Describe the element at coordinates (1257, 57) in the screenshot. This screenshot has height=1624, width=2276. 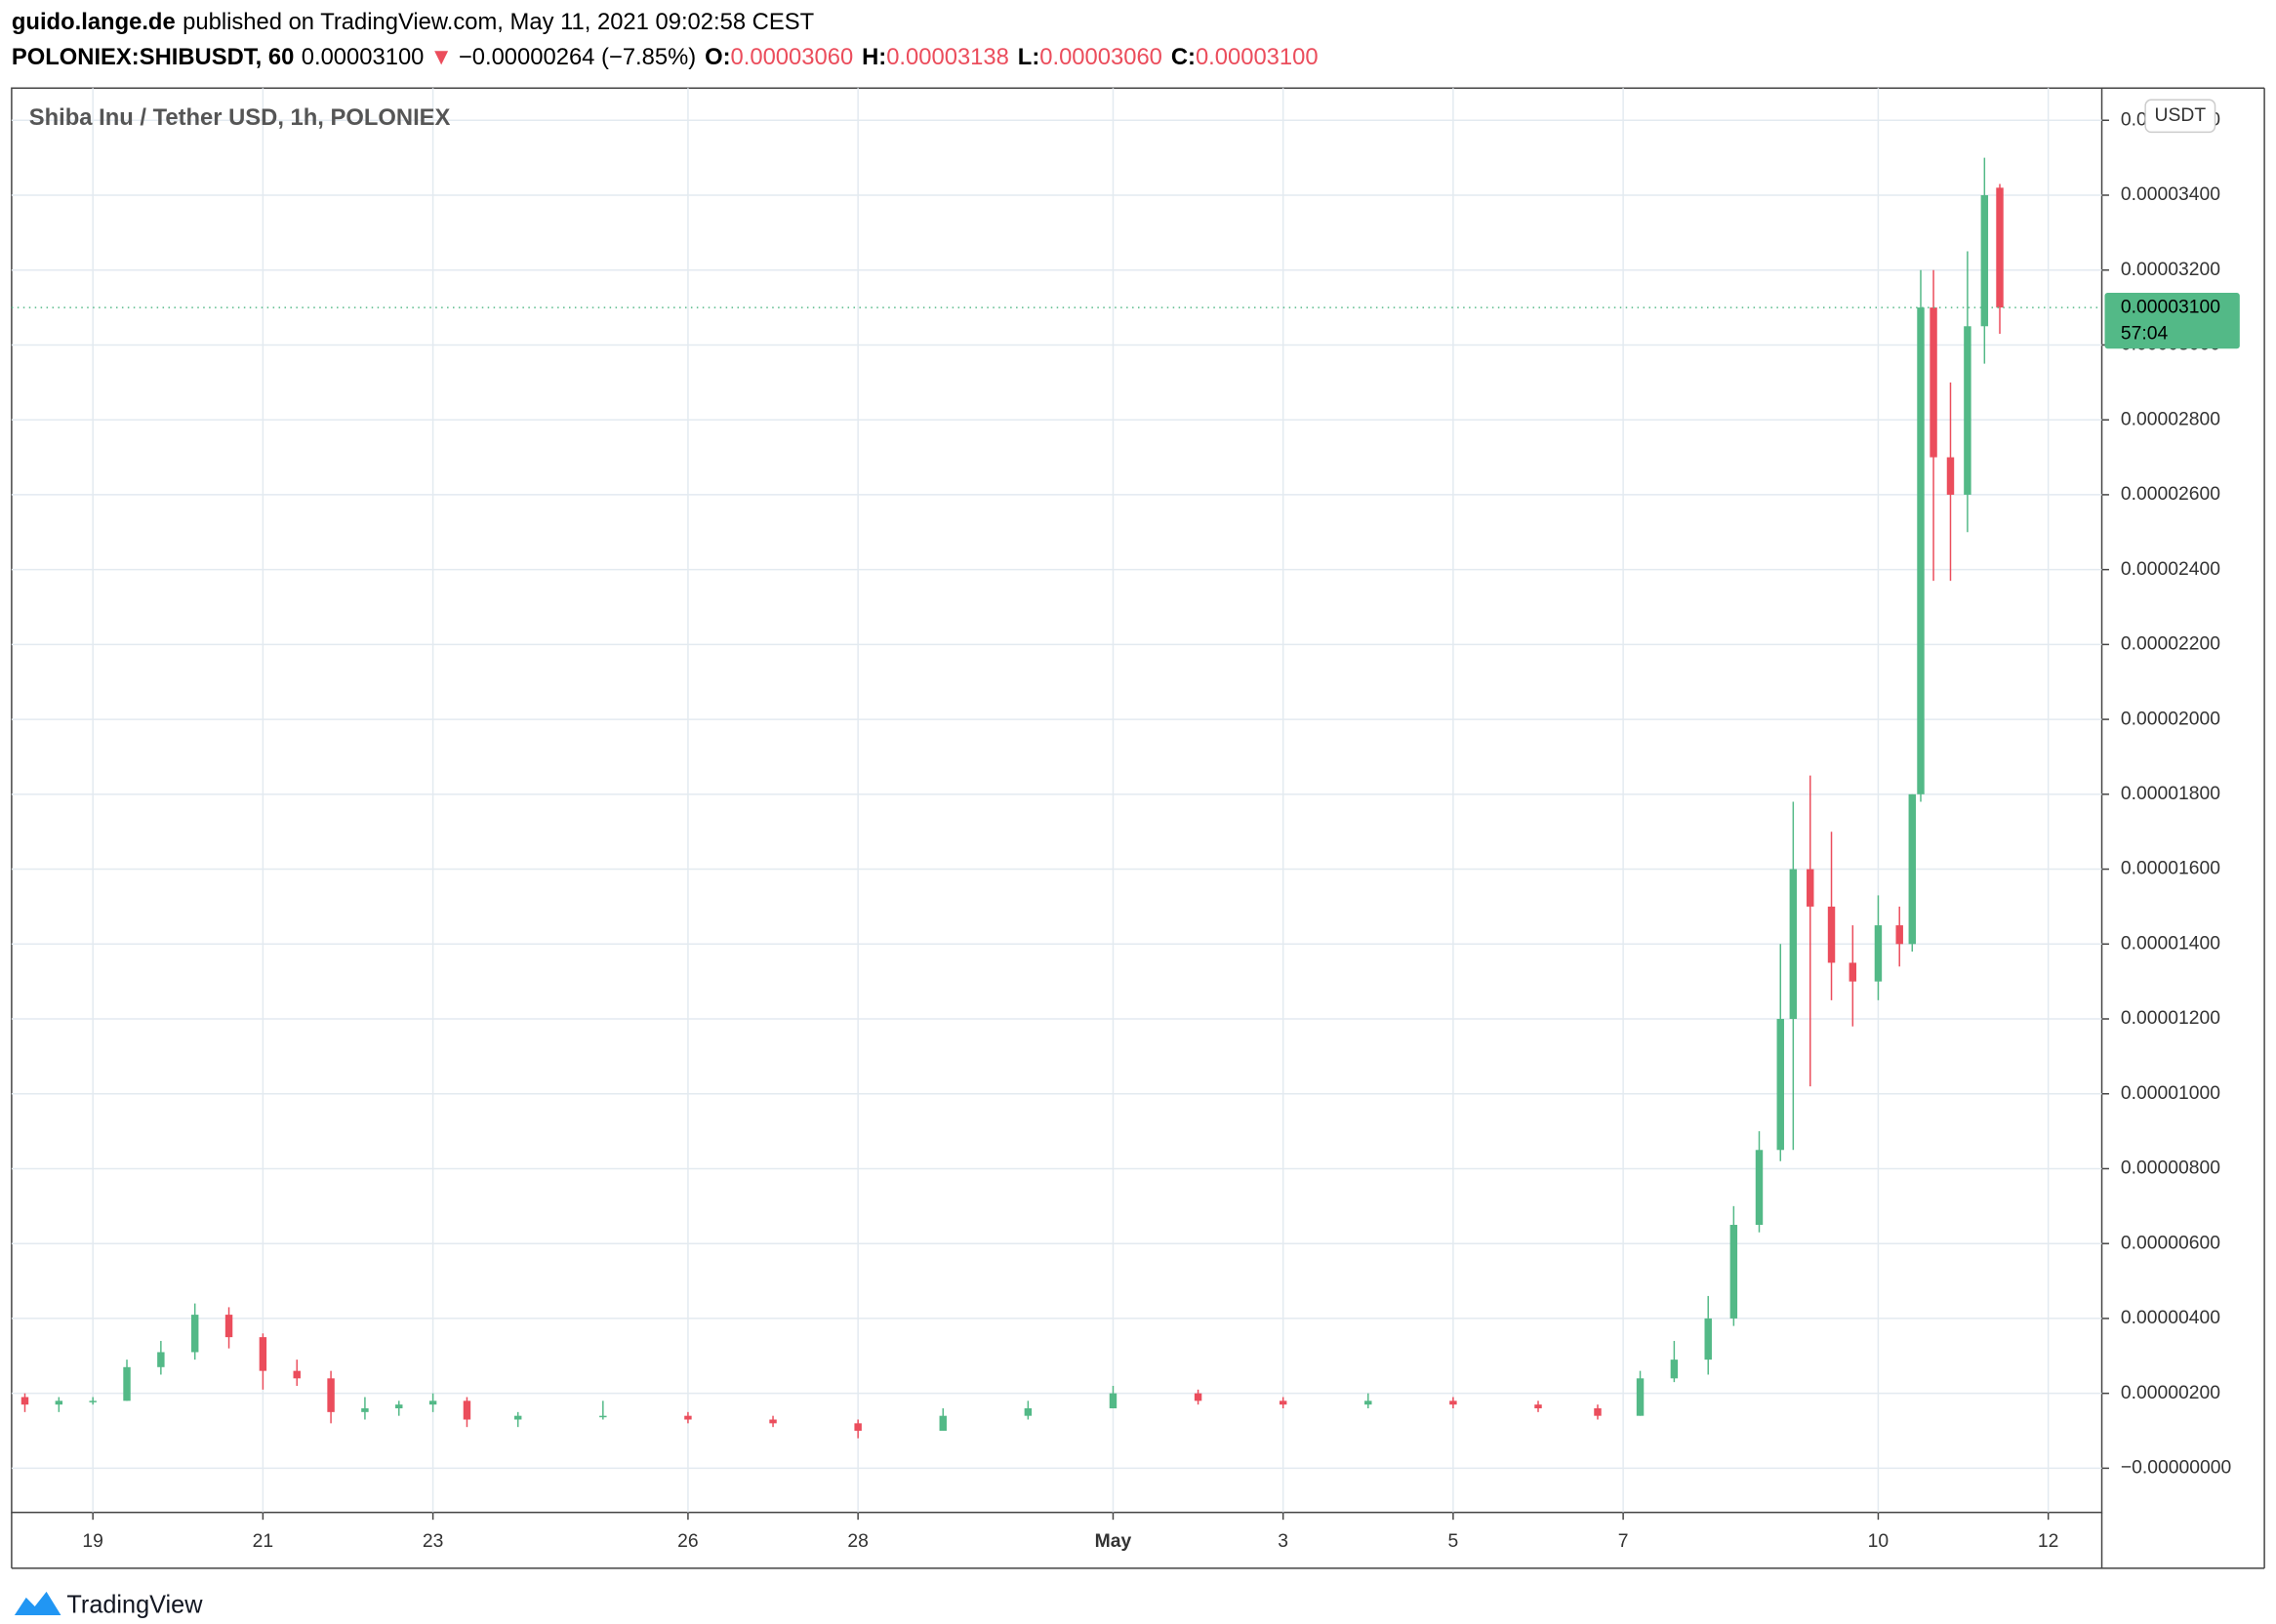
I see `ohlc-value: 0.00003100` at that location.